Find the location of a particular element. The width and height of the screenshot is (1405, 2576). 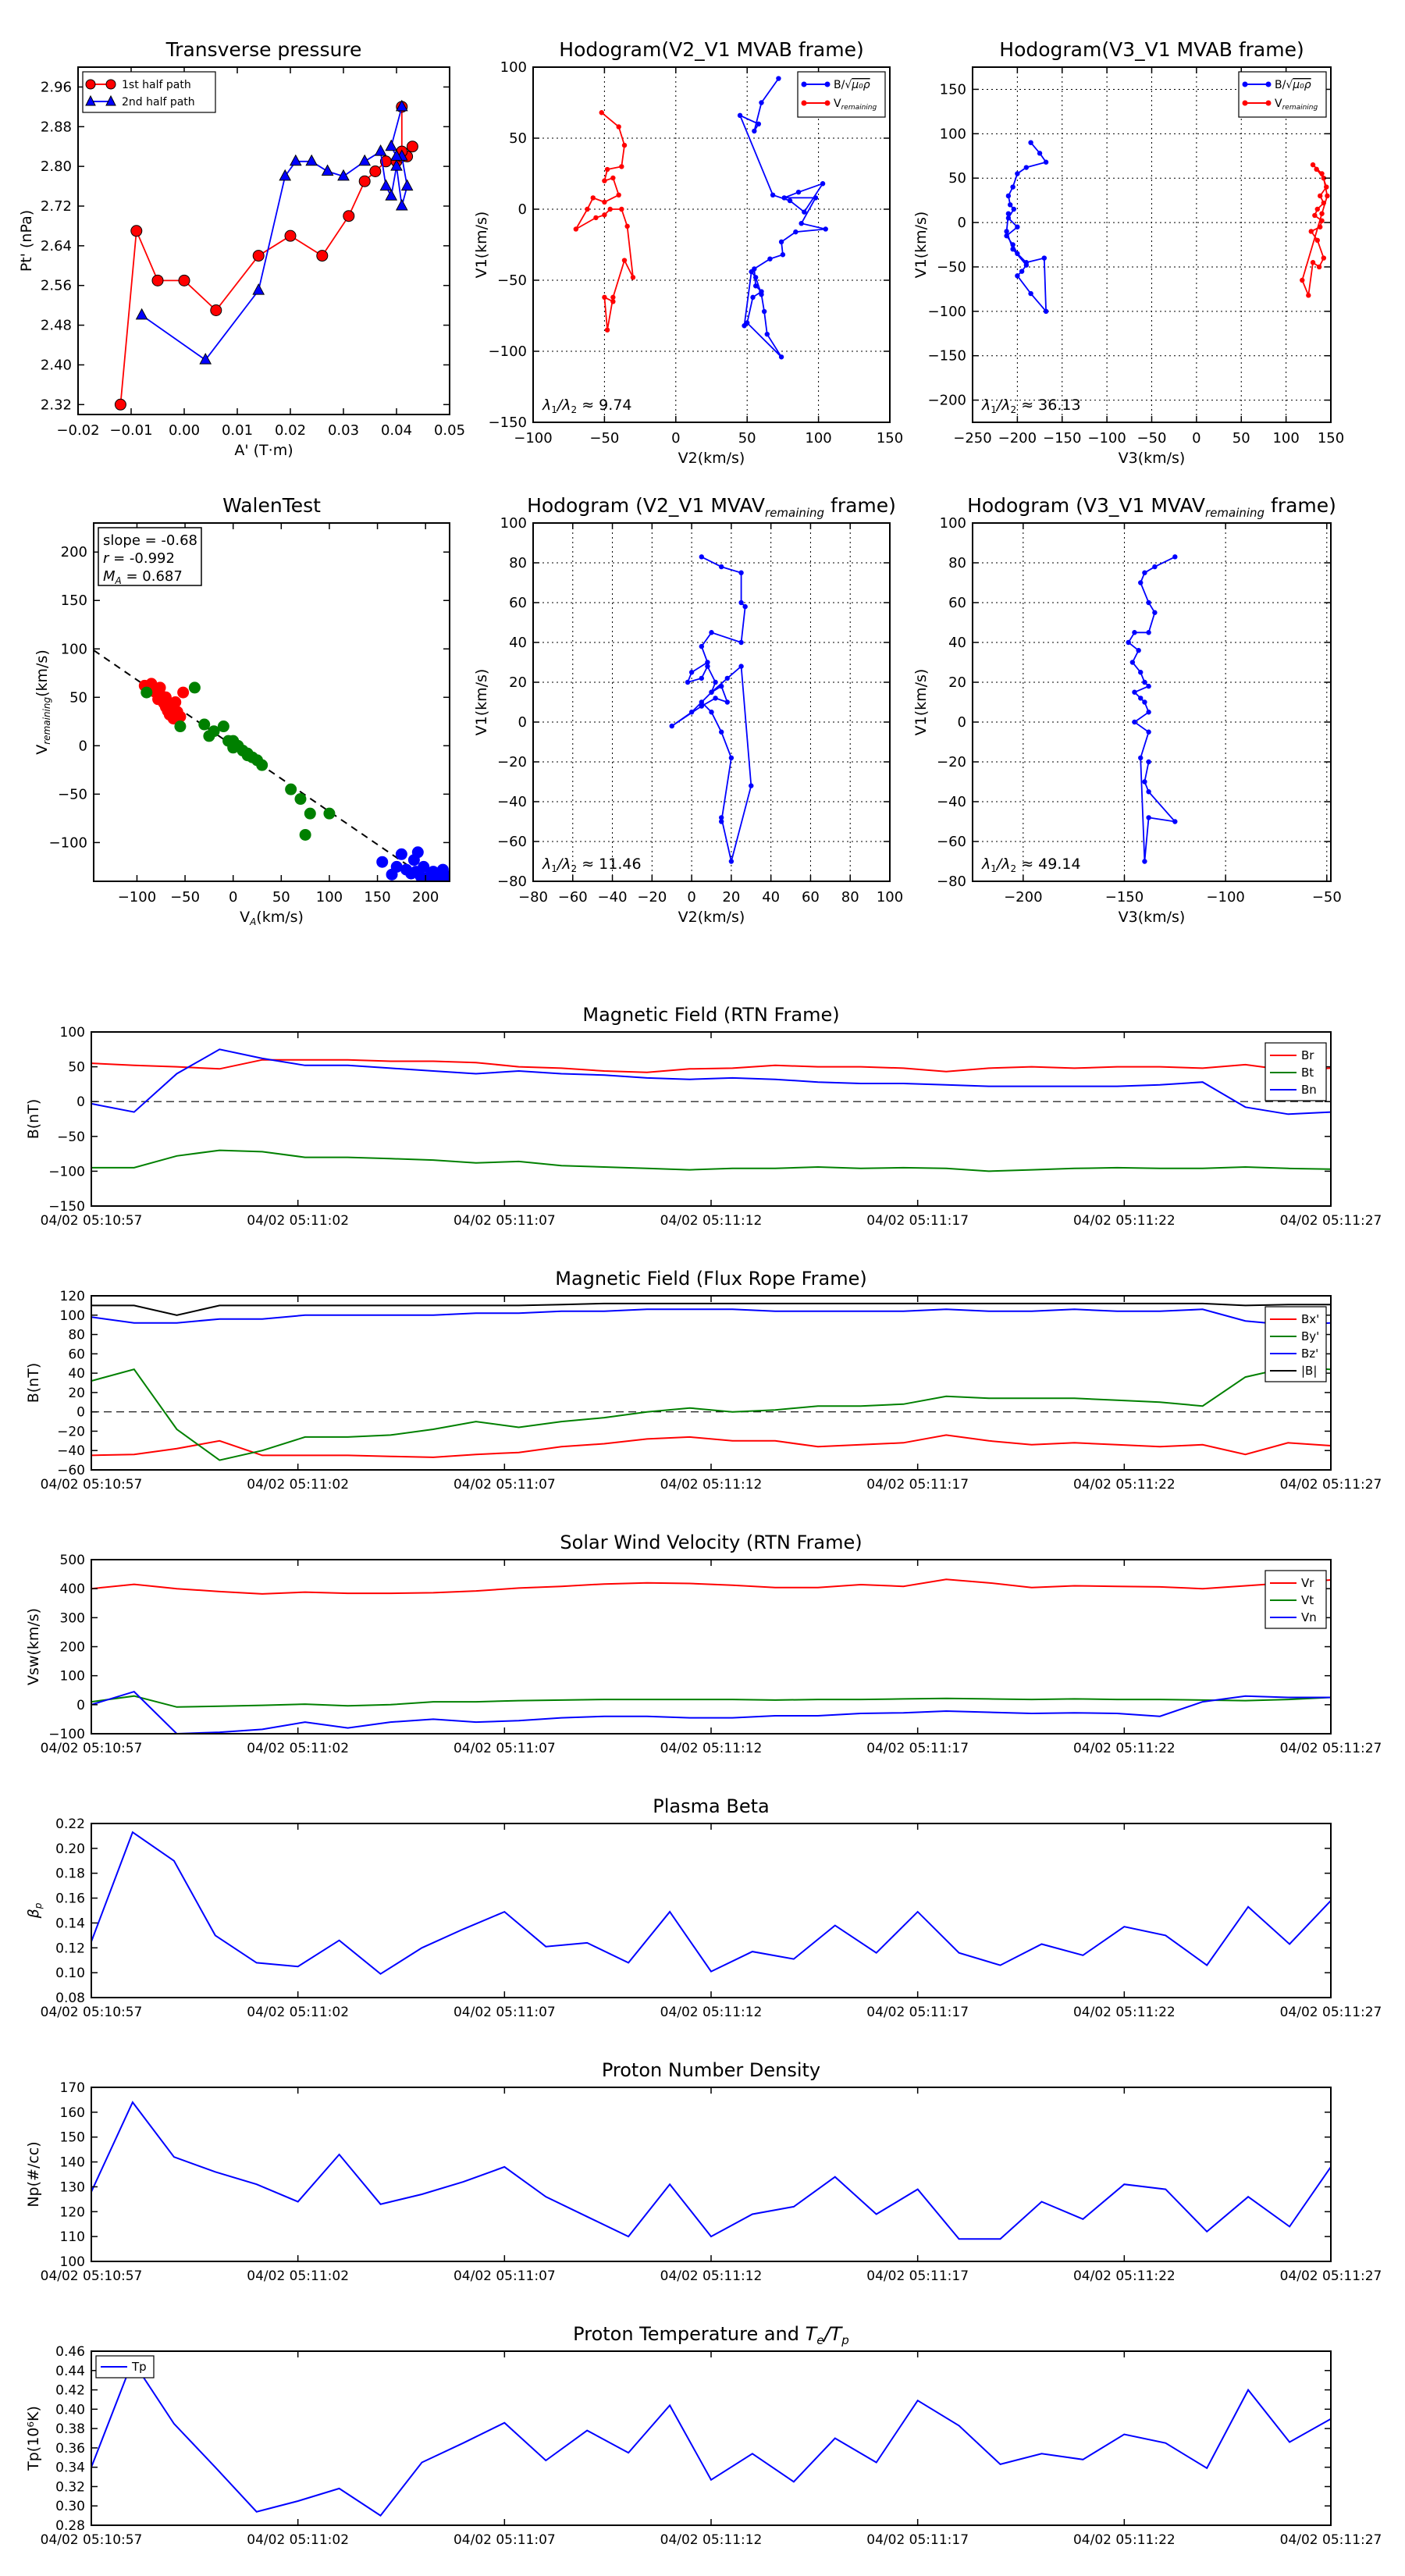

axes-frame is located at coordinates (712, 702).